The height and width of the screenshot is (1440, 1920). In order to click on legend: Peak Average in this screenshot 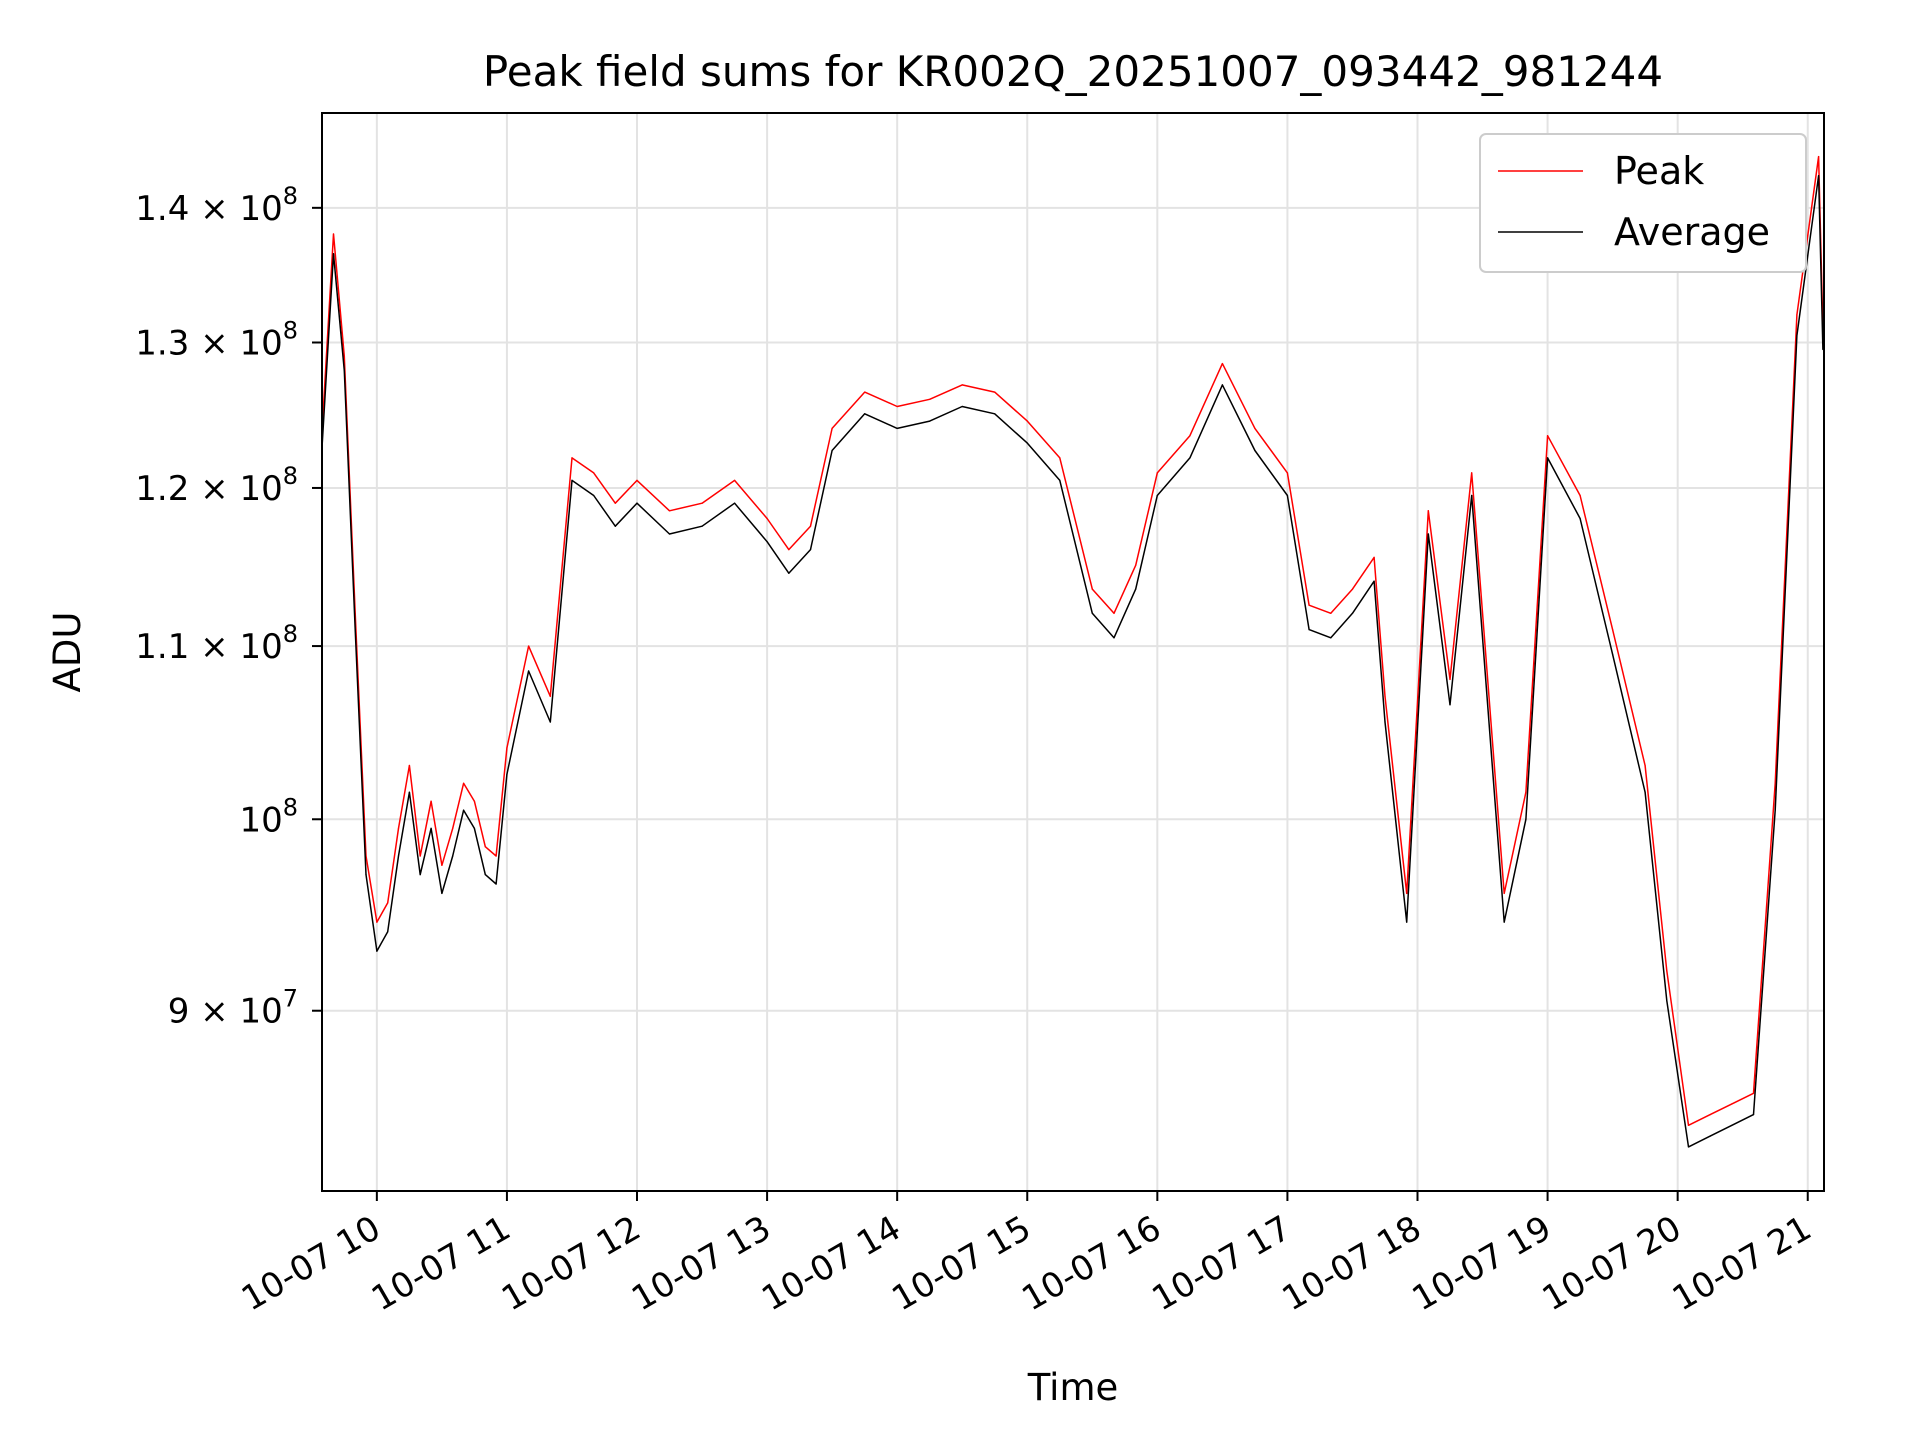, I will do `click(1643, 203)`.